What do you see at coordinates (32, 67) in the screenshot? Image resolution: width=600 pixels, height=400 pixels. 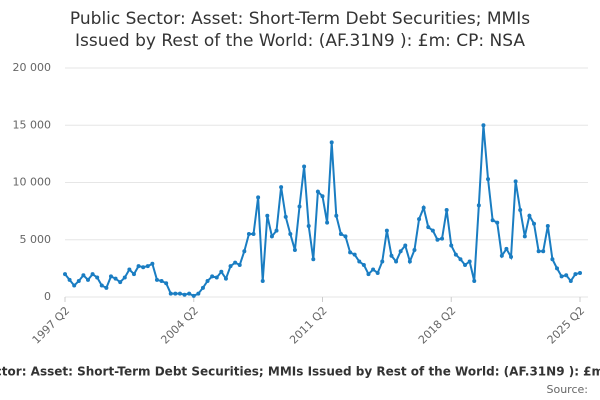 I see `y-tick-label: 20 000` at bounding box center [32, 67].